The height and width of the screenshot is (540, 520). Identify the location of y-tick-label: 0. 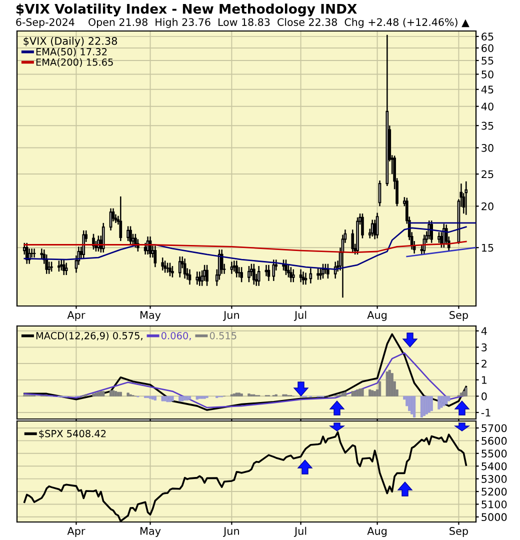
(484, 396).